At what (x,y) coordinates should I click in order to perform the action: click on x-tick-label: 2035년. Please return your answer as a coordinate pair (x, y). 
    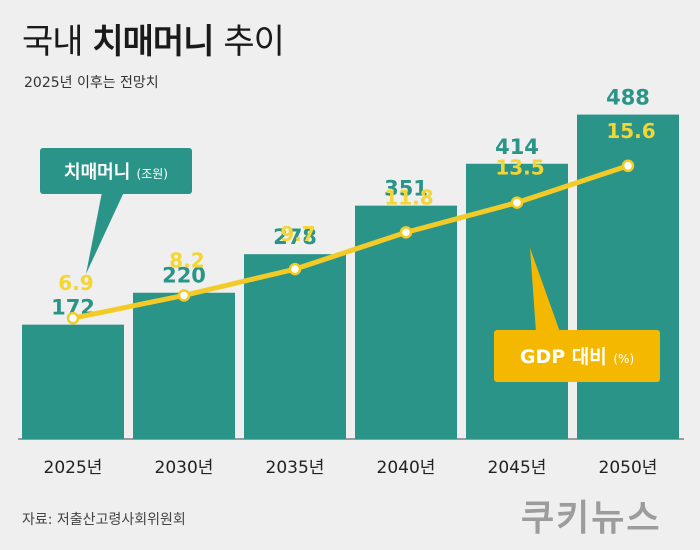
    Looking at the image, I should click on (295, 468).